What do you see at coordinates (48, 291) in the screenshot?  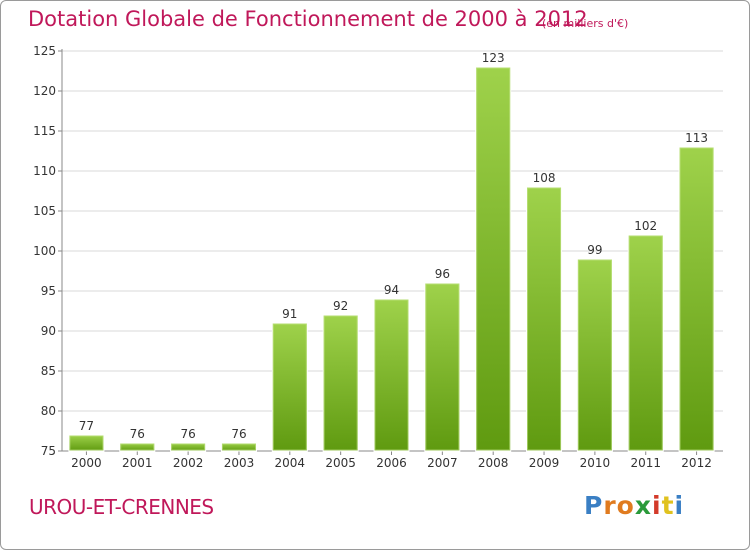 I see `y-tick-label: 95` at bounding box center [48, 291].